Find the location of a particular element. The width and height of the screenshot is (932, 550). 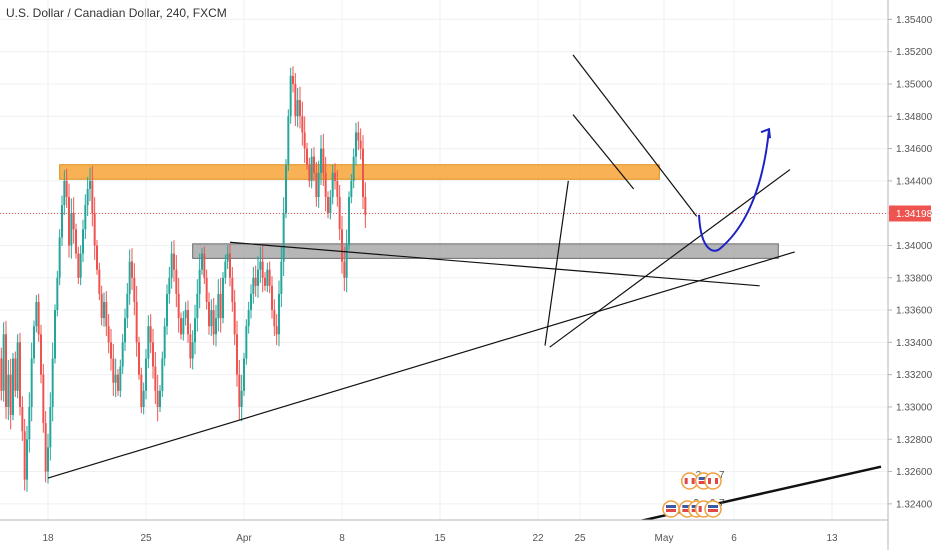

projection is located at coordinates (734, 189).